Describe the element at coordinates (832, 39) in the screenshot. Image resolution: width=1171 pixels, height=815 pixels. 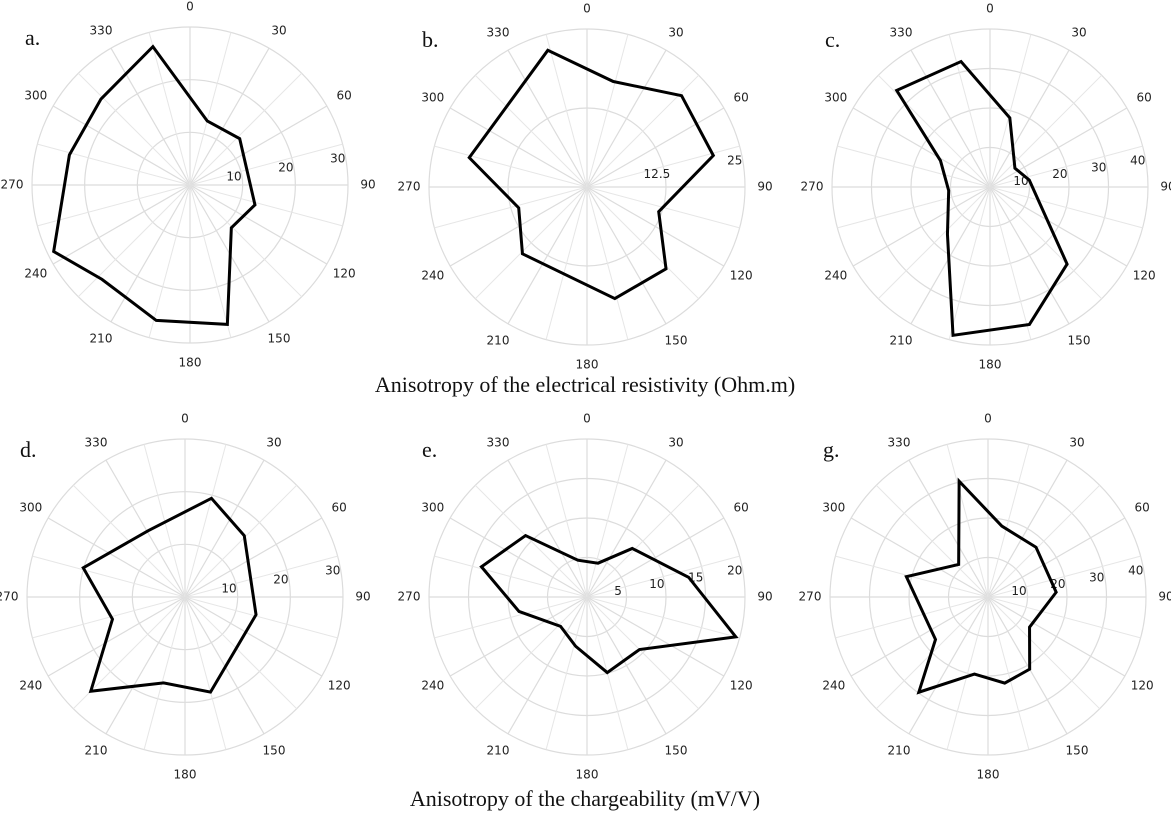
I see `panel-label: c.` at that location.